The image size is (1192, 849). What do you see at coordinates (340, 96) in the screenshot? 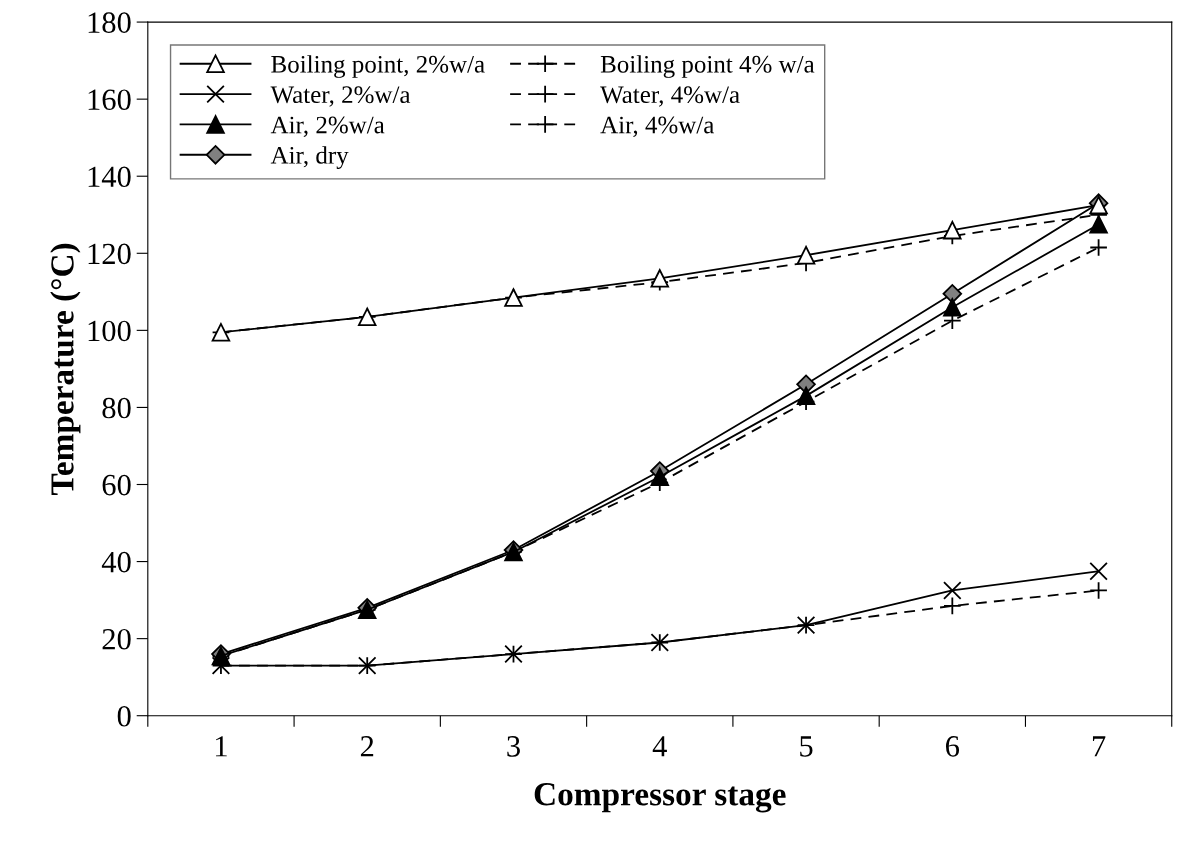
I see `legend-label: Water, 2%w/a` at bounding box center [340, 96].